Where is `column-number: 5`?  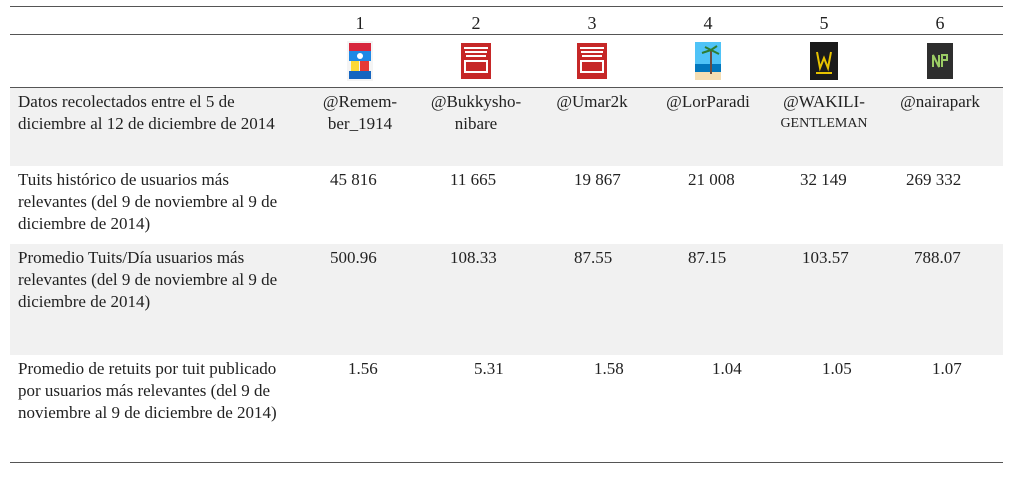 column-number: 5 is located at coordinates (824, 23).